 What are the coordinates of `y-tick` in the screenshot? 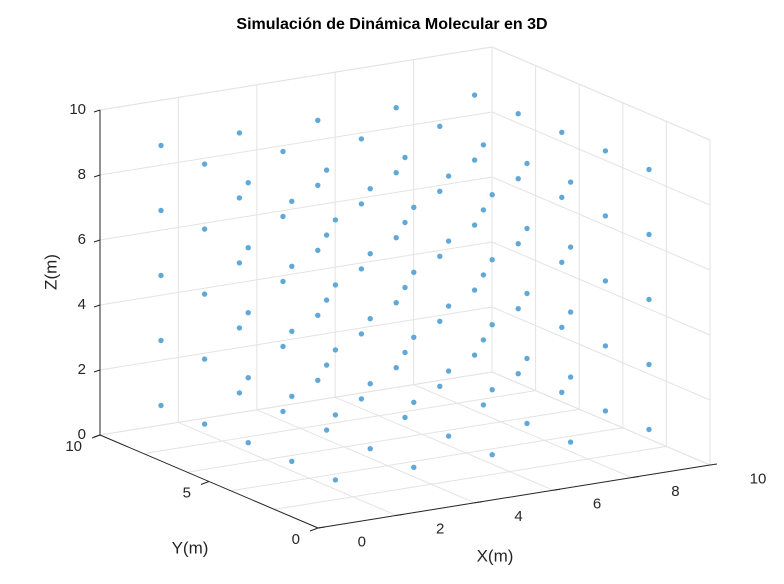 It's located at (314, 529).